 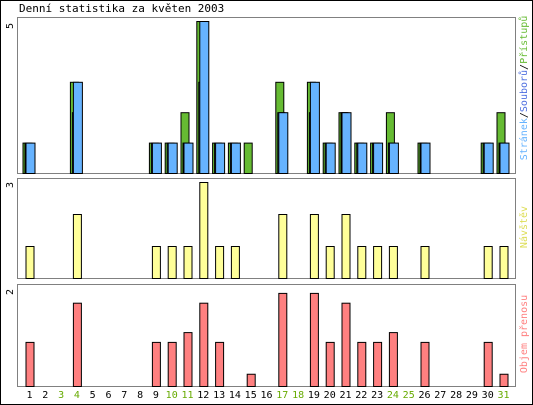 What do you see at coordinates (77, 395) in the screenshot?
I see `day-label: 4` at bounding box center [77, 395].